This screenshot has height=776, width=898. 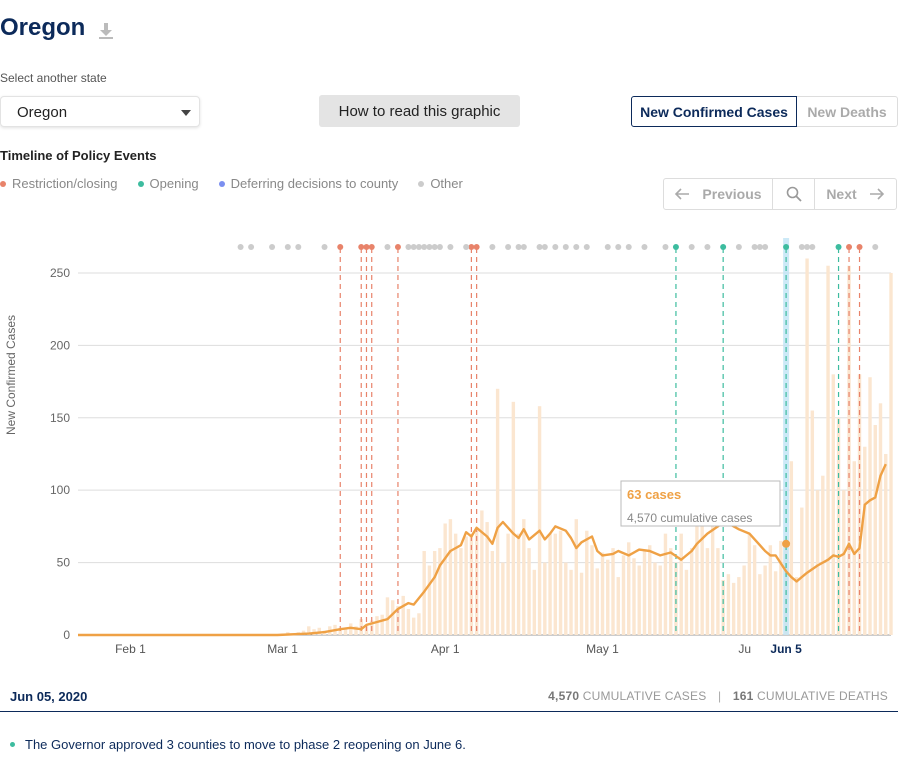 I want to click on other-dot-icon, so click(x=421, y=183).